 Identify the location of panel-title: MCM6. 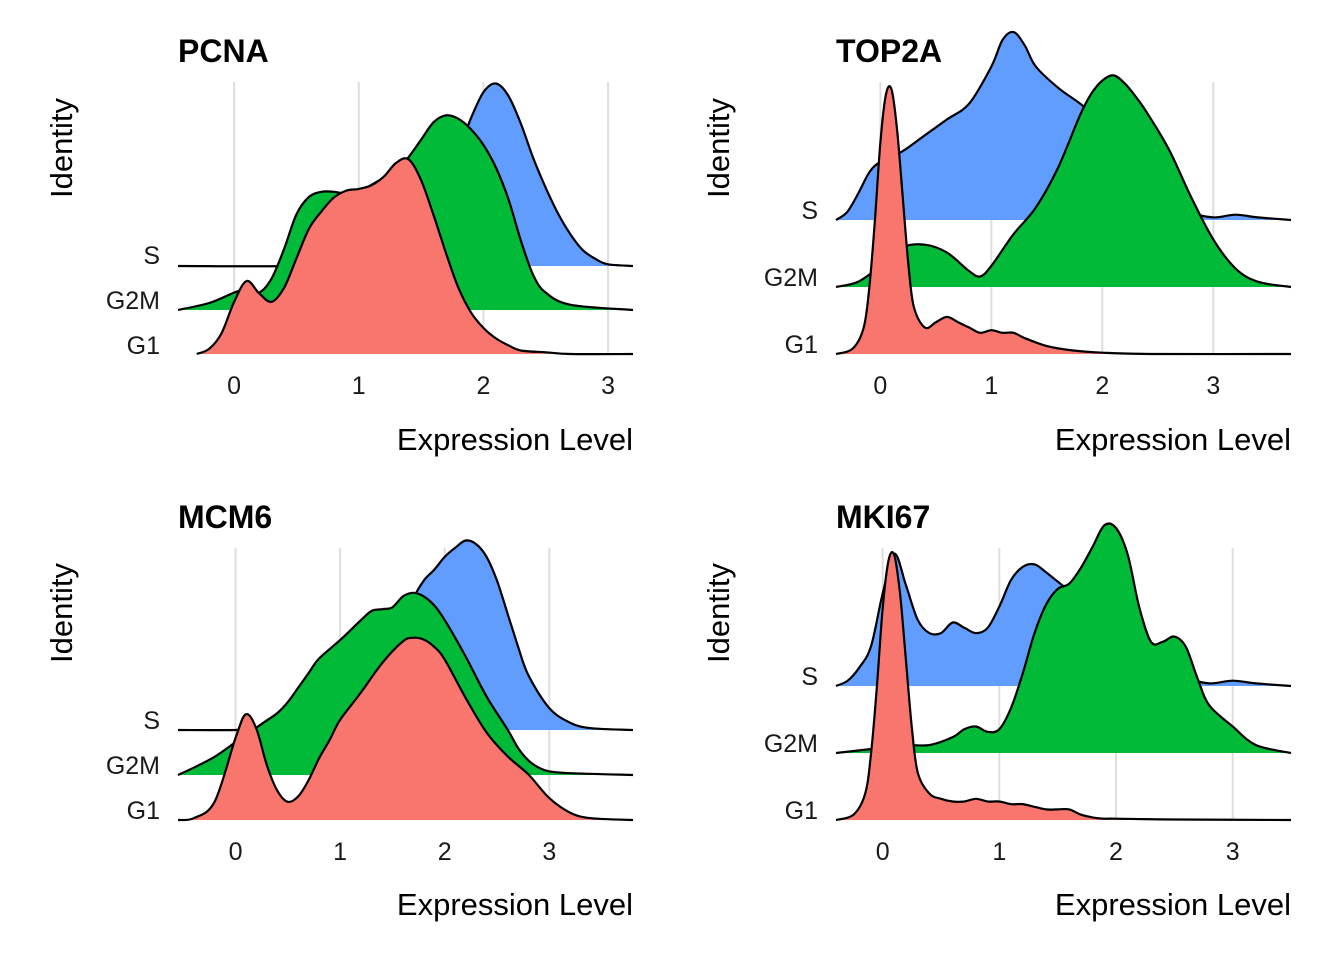
(225, 517).